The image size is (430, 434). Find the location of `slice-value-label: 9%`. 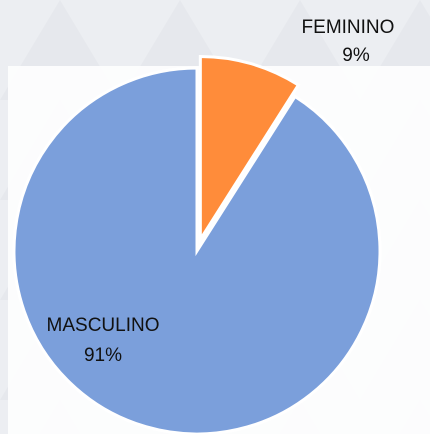

slice-value-label: 9% is located at coordinates (356, 55).